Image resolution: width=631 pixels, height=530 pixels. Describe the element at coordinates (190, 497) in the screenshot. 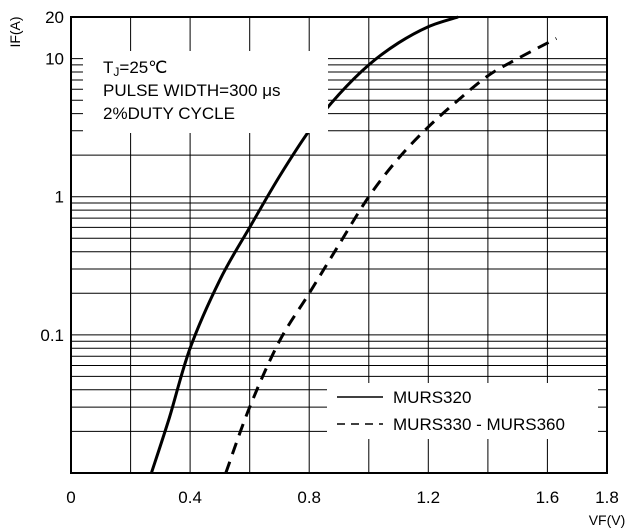

I see `x-tick-label: 0.4` at that location.